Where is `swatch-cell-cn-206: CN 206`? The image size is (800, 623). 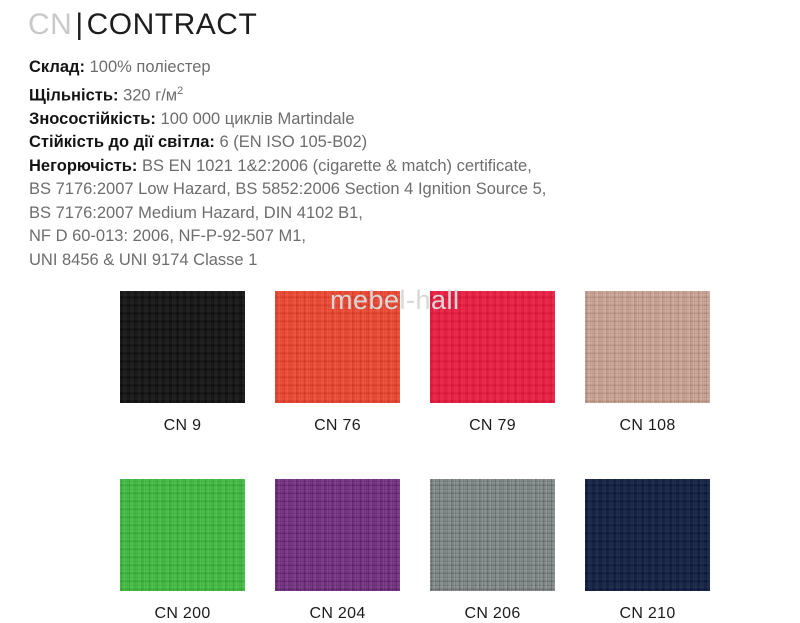 swatch-cell-cn-206: CN 206 is located at coordinates (492, 551).